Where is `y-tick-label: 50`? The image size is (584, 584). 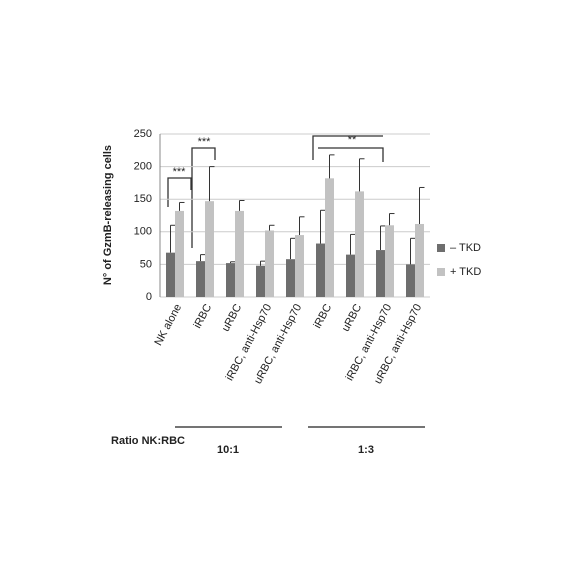 y-tick-label: 50 is located at coordinates (146, 264).